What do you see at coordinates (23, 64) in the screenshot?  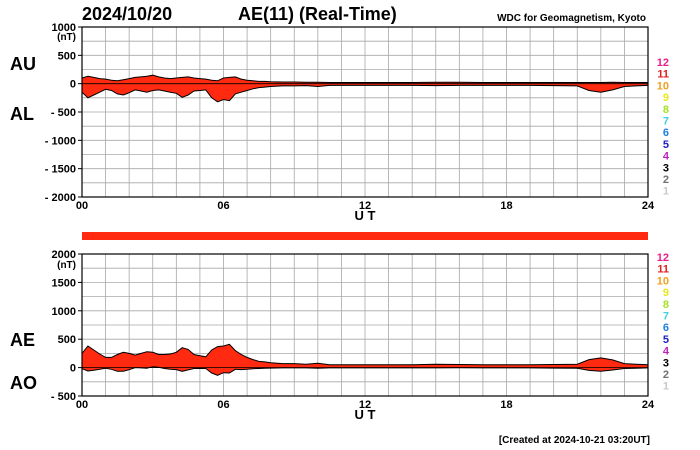 I see `side-label-au: AU` at bounding box center [23, 64].